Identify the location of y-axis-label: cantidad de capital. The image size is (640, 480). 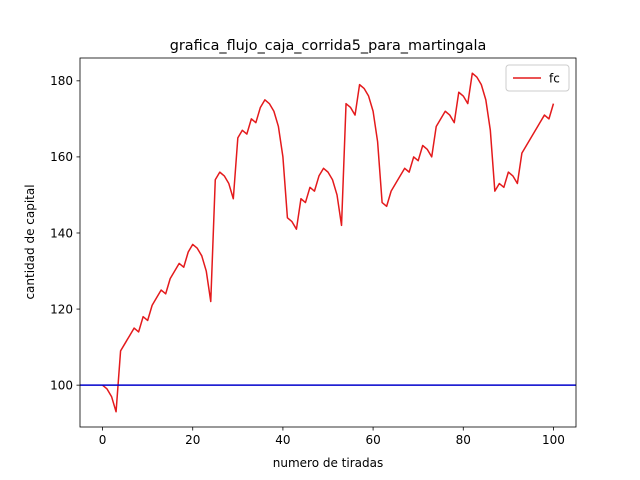
(30, 241).